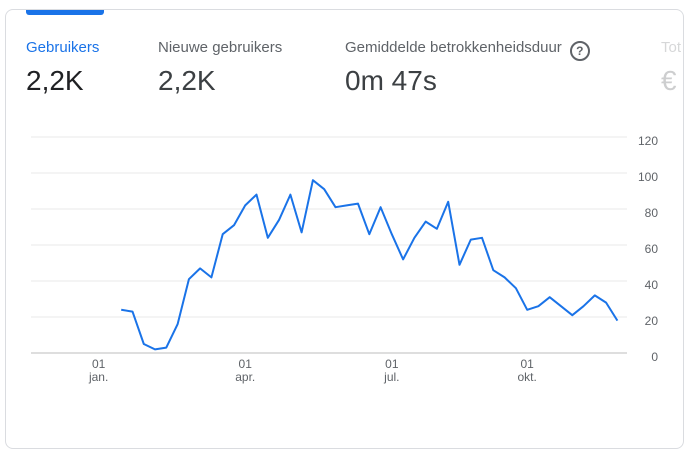  I want to click on metric-label: Gebruikers, so click(63, 47).